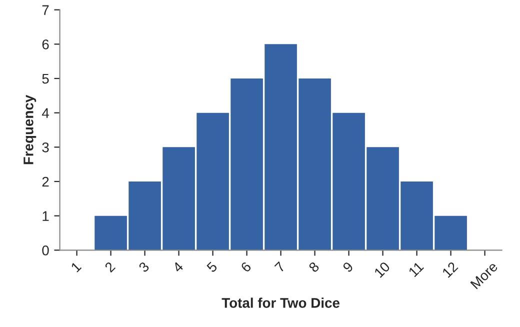 This screenshot has width=520, height=327. I want to click on y-axis-title: Frequency, so click(30, 129).